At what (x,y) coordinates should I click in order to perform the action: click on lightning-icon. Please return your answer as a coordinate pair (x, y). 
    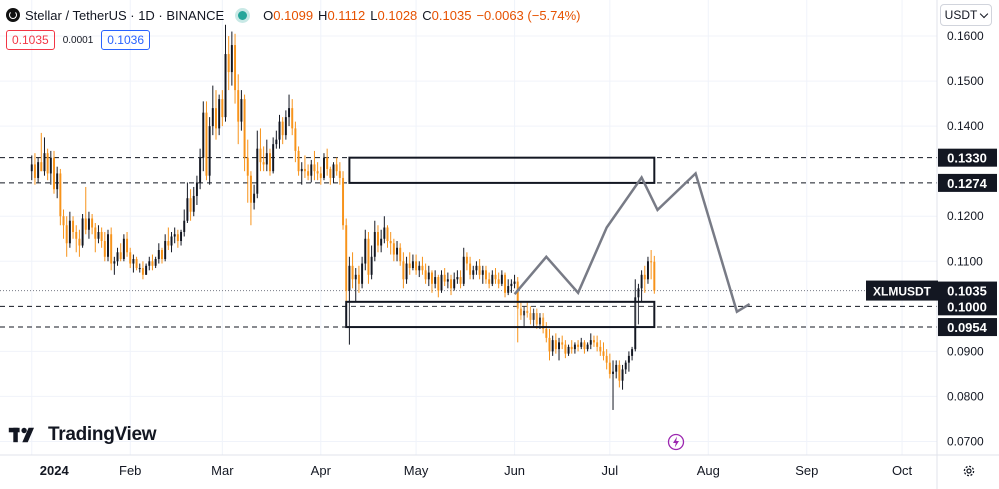
    Looking at the image, I should click on (676, 442).